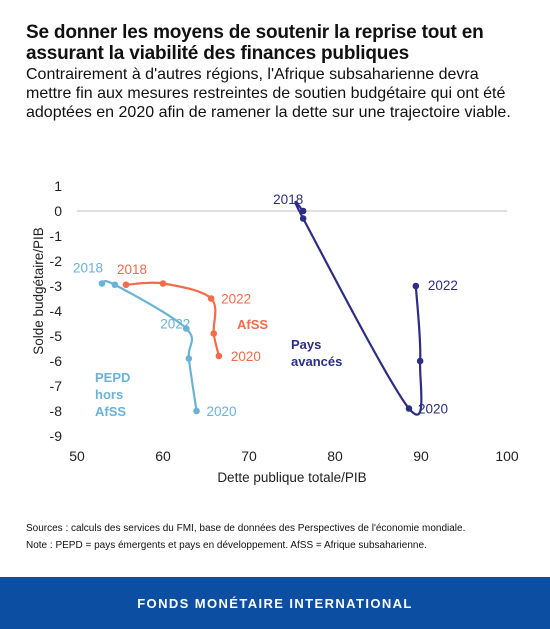  Describe the element at coordinates (58, 186) in the screenshot. I see `y-tick-label: 1` at that location.